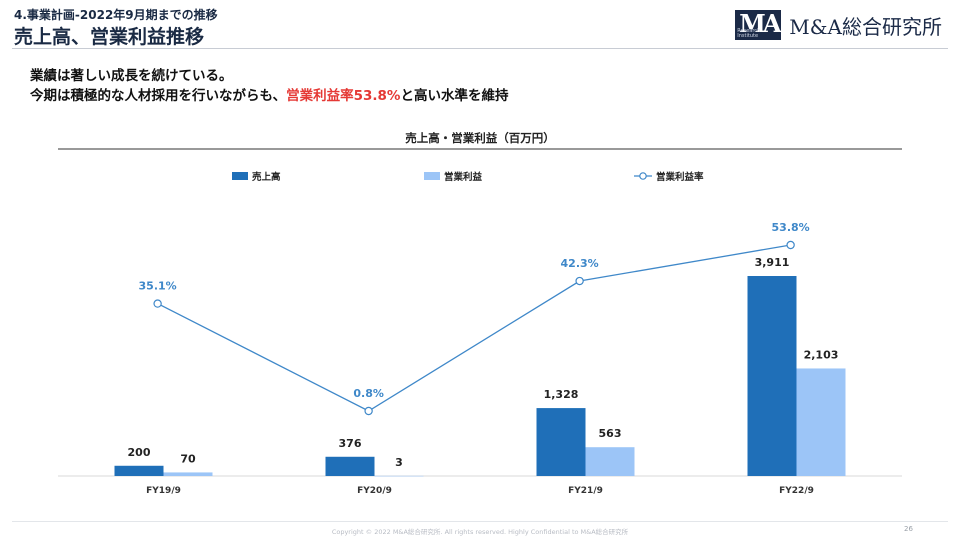 The height and width of the screenshot is (540, 960). Describe the element at coordinates (158, 96) in the screenshot. I see `lead-line-2-prefix: 今期は積極的な人材採用を行いながらも、` at that location.